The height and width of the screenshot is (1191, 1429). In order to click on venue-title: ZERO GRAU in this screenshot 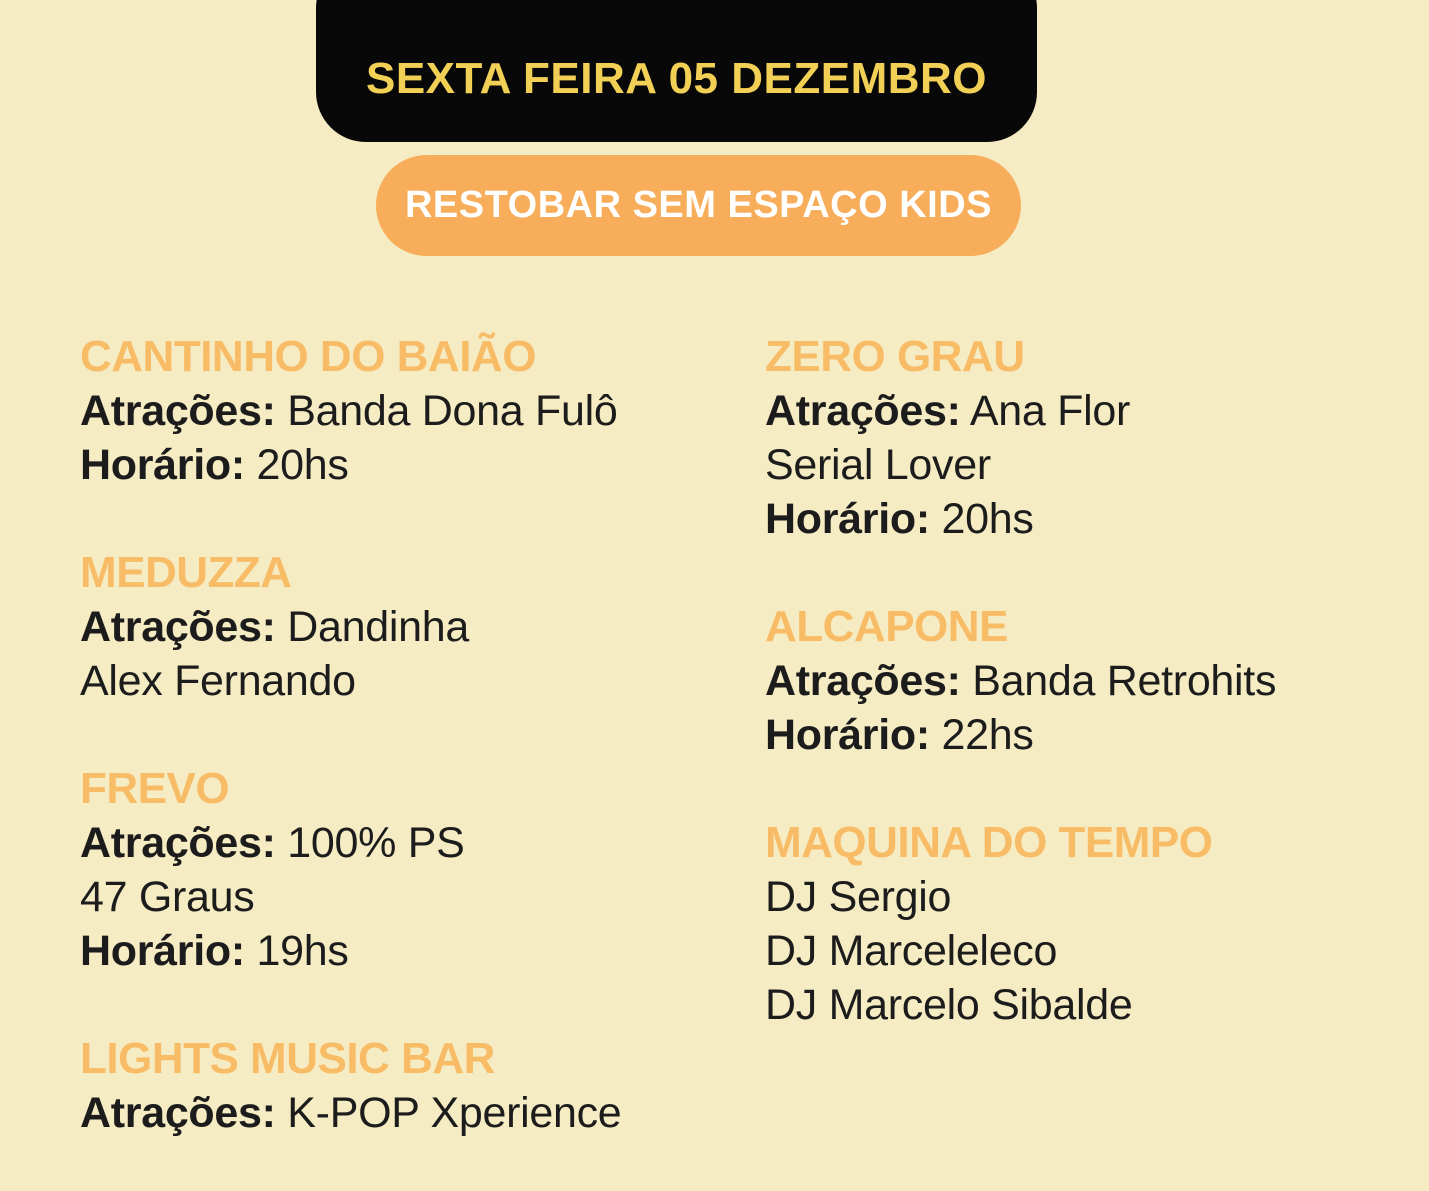, I will do `click(895, 356)`.